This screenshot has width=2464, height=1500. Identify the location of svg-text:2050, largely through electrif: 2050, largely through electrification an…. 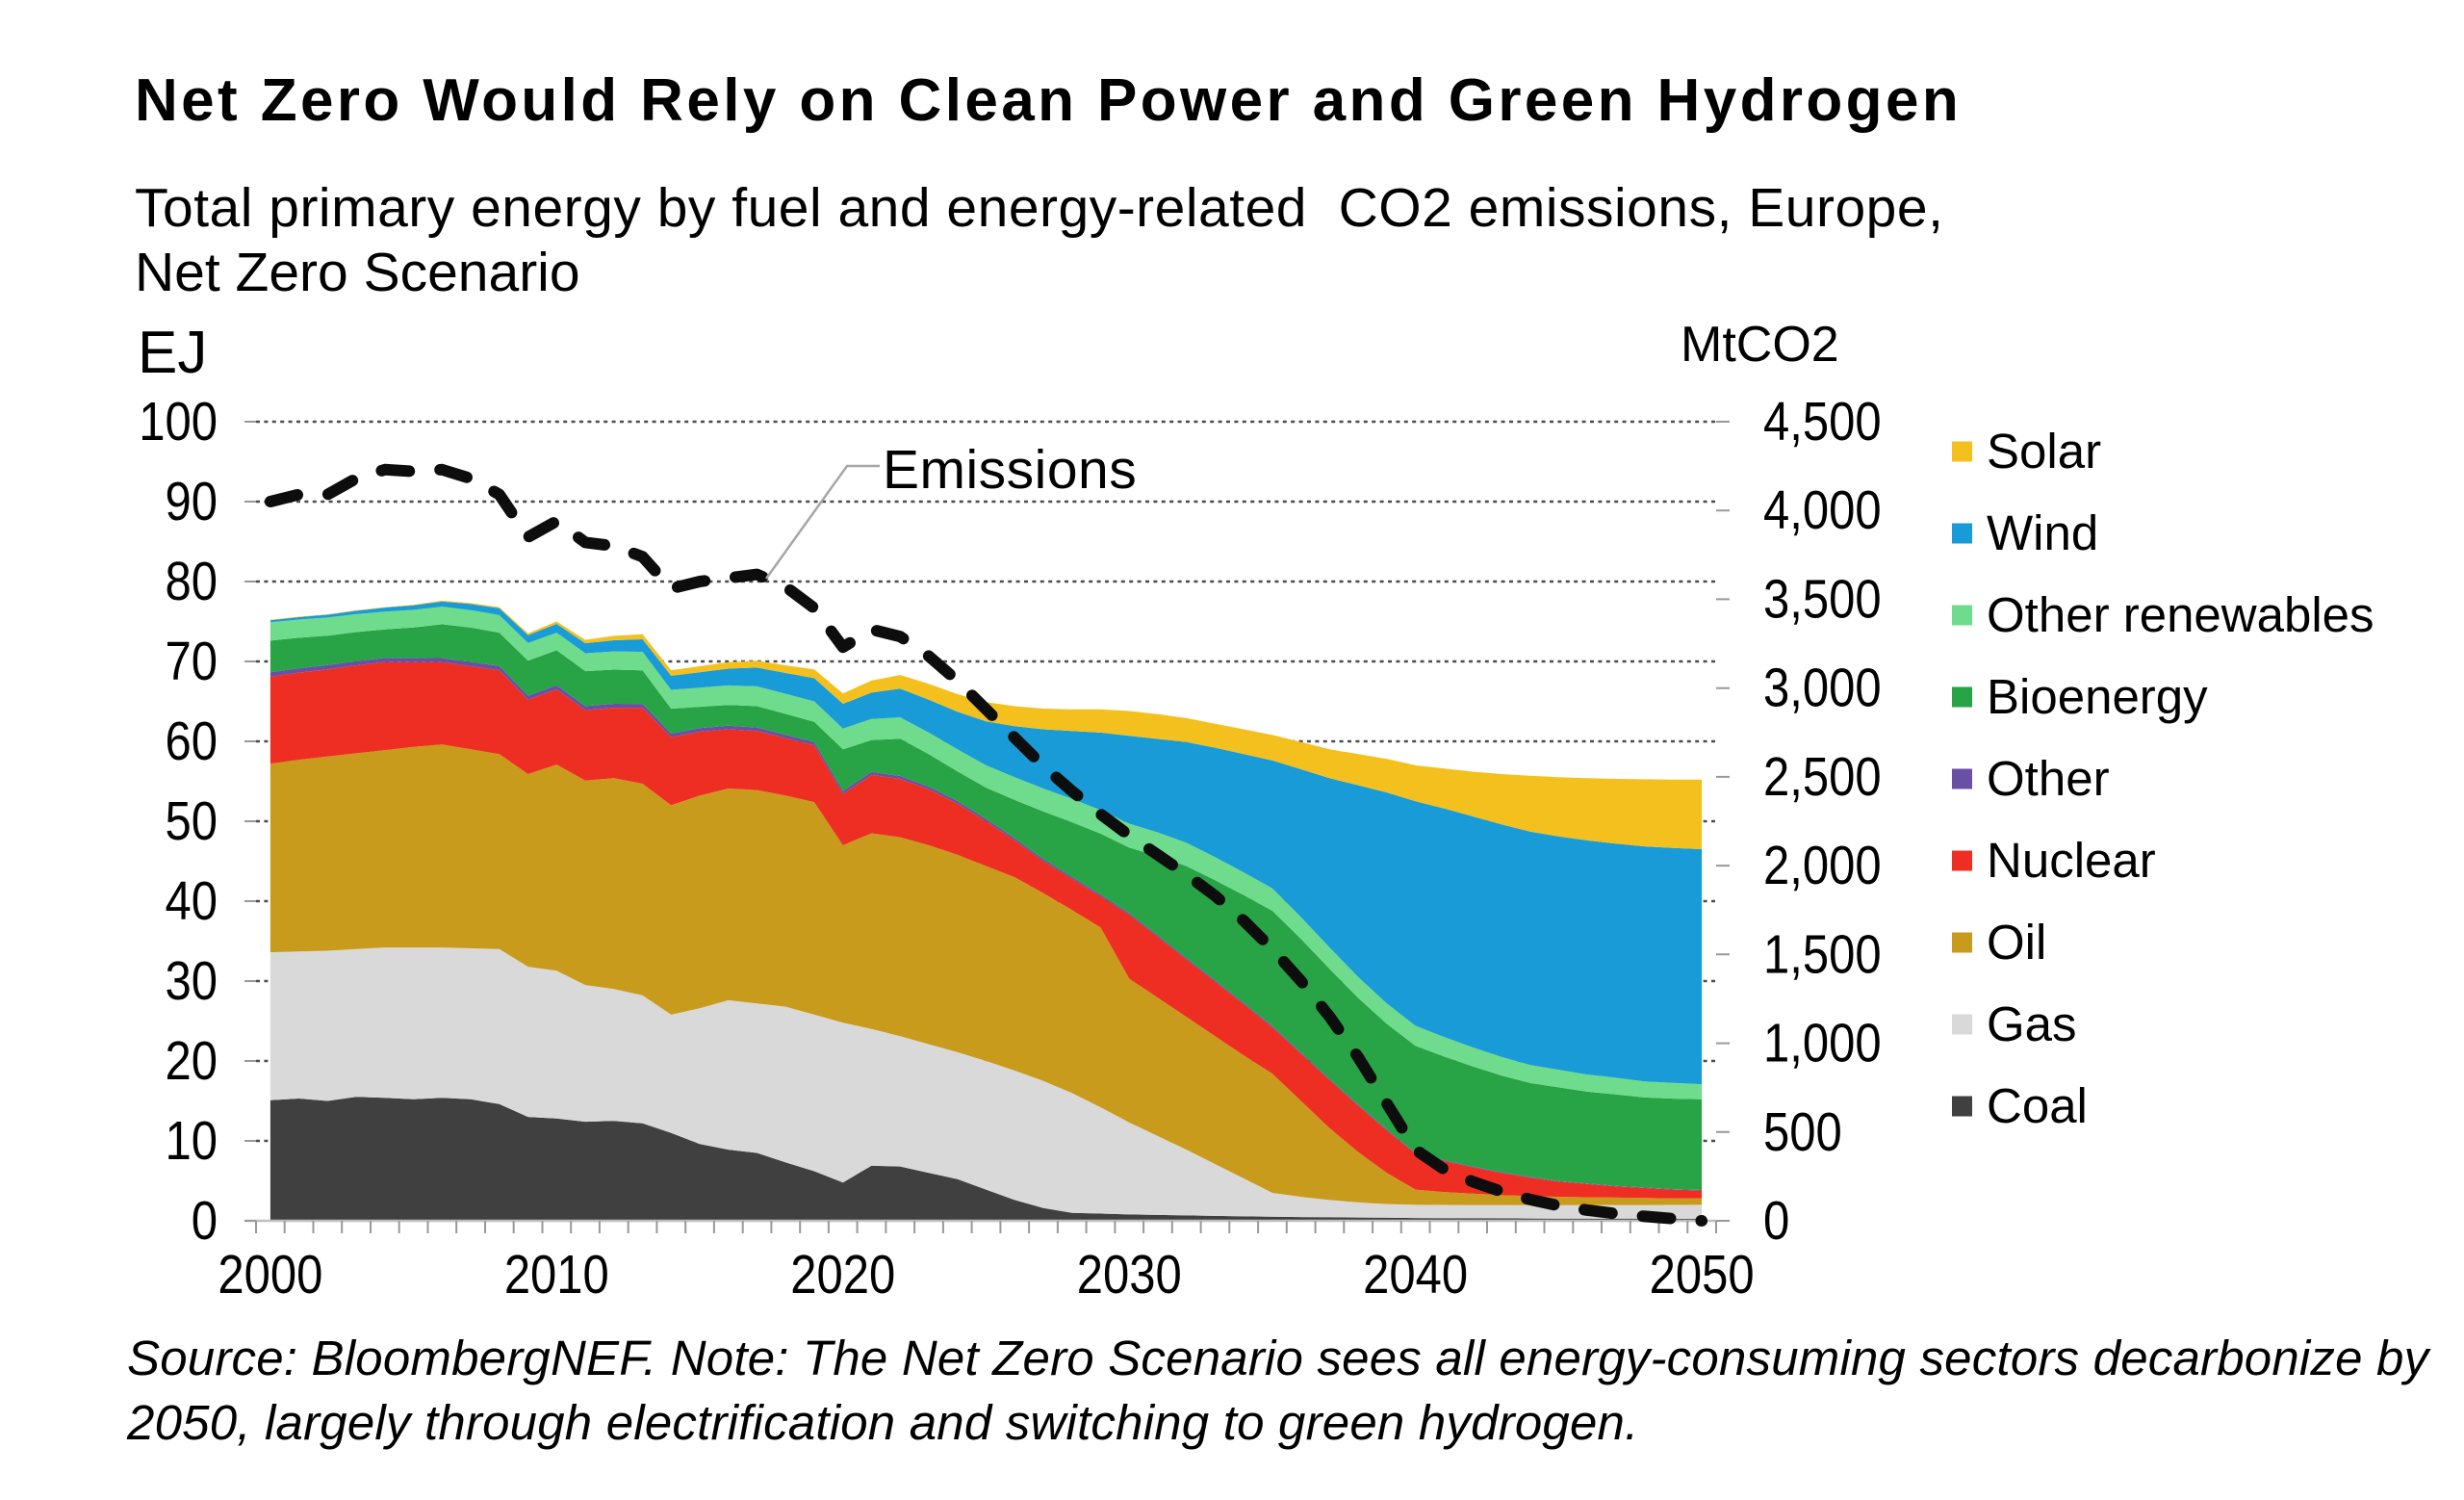
(882, 1422).